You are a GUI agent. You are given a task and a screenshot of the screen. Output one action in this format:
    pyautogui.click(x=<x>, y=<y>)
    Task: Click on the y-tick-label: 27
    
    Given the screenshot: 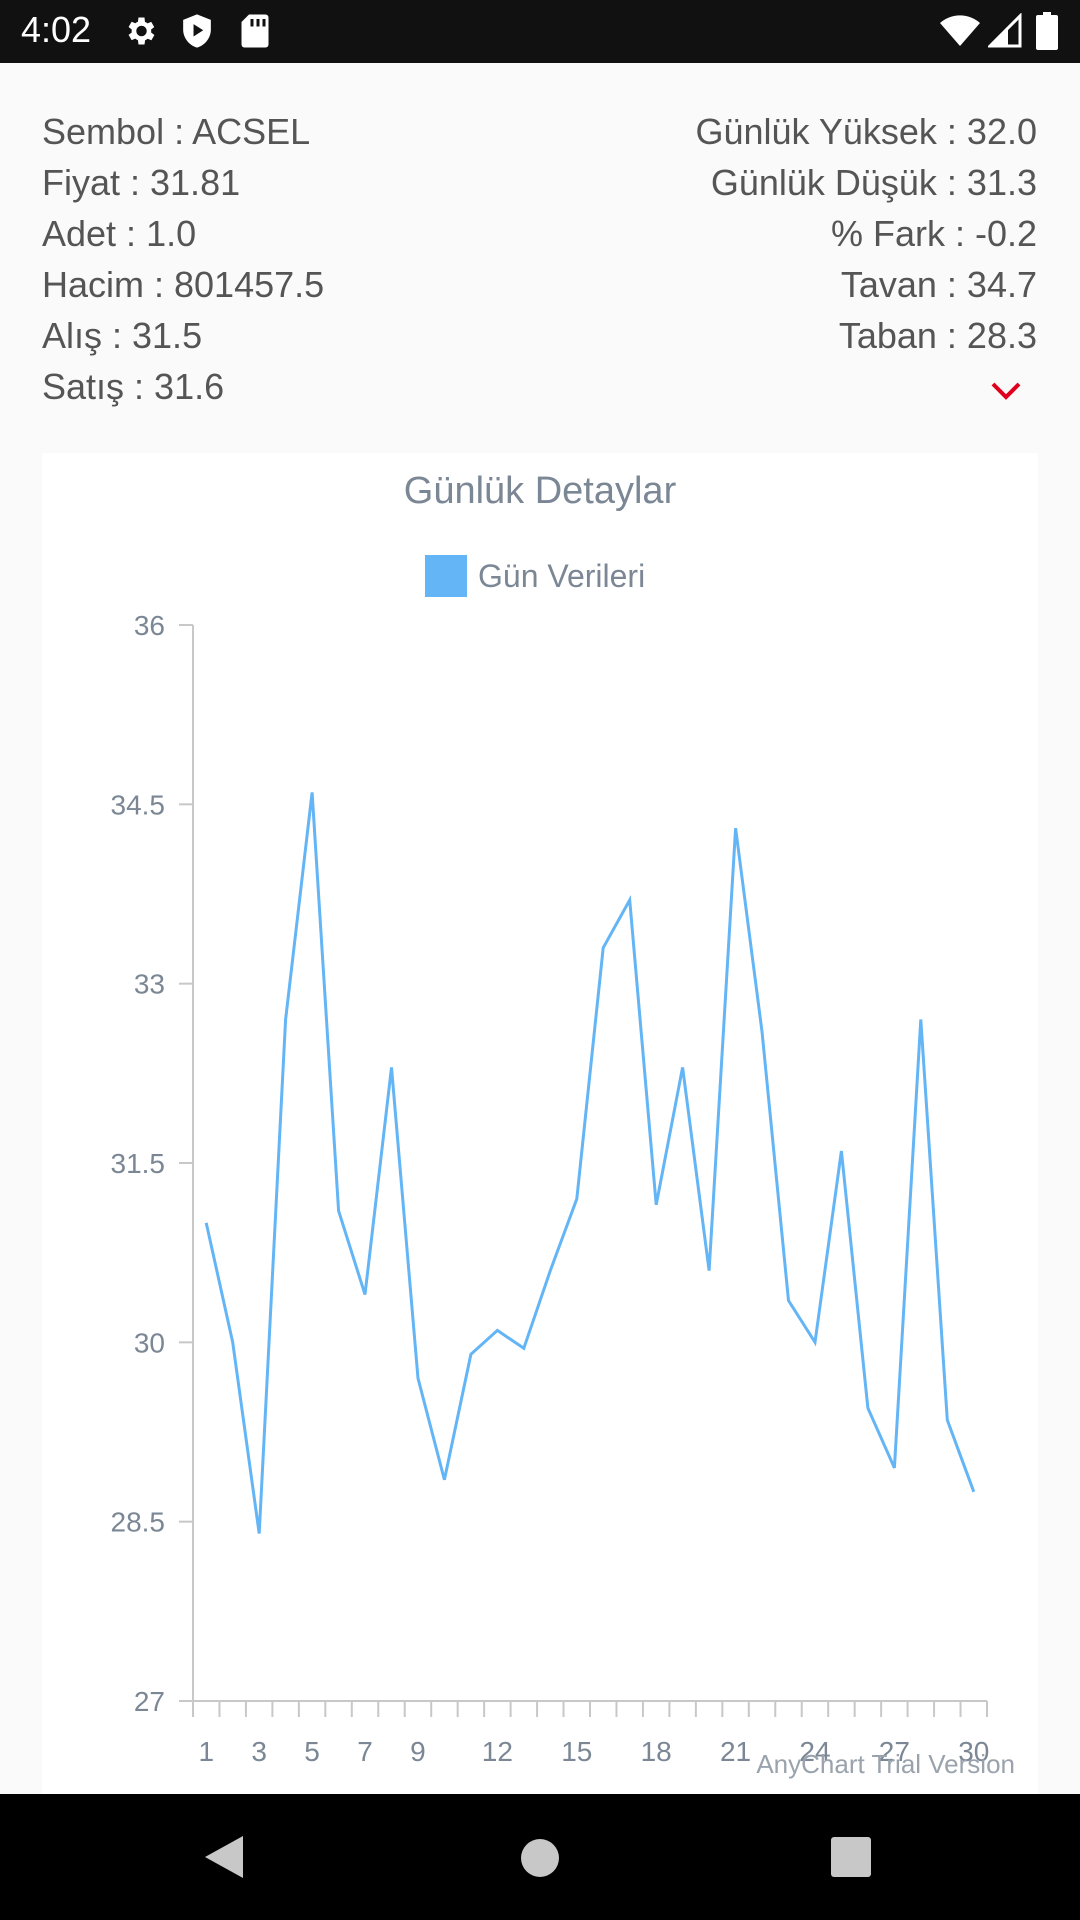 What is the action you would take?
    pyautogui.click(x=149, y=1701)
    